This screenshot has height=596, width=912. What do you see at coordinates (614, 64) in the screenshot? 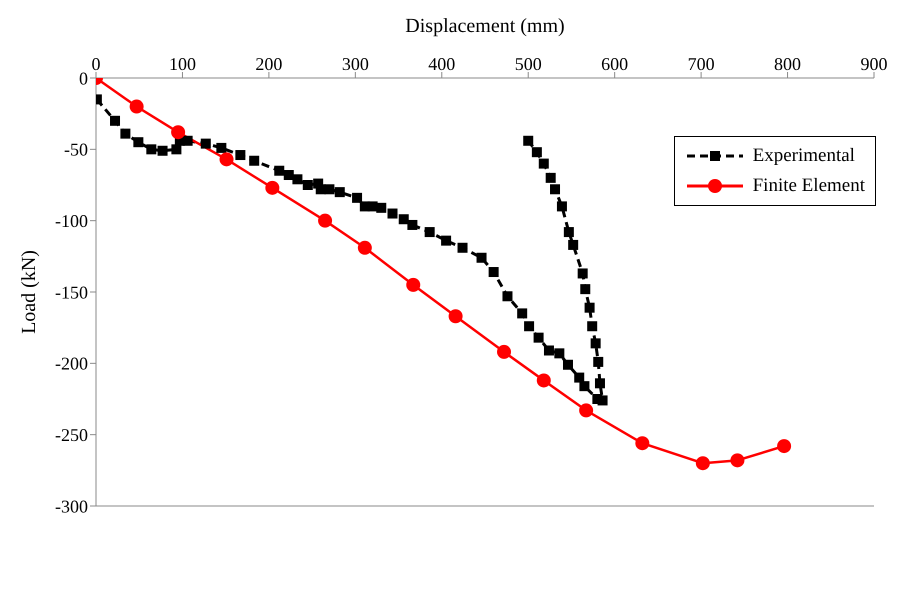
I see `x-tick-label: 600` at bounding box center [614, 64].